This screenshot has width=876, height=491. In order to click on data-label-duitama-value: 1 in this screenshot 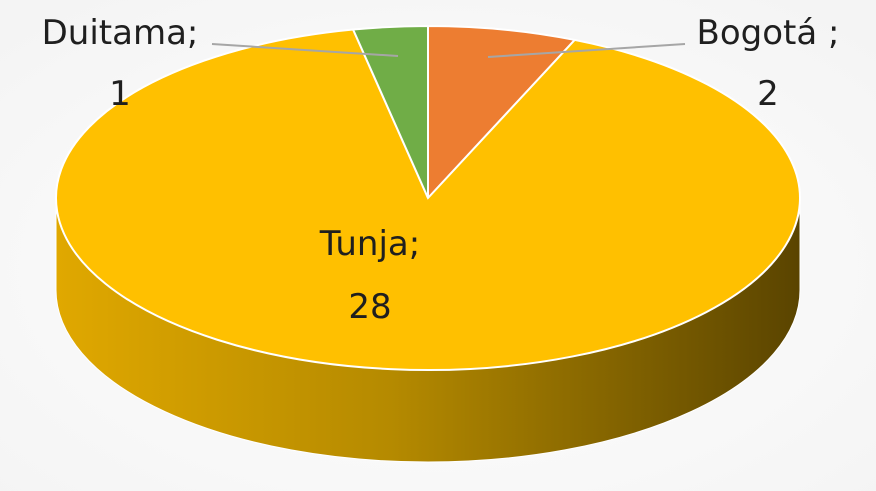, I will do `click(120, 94)`.